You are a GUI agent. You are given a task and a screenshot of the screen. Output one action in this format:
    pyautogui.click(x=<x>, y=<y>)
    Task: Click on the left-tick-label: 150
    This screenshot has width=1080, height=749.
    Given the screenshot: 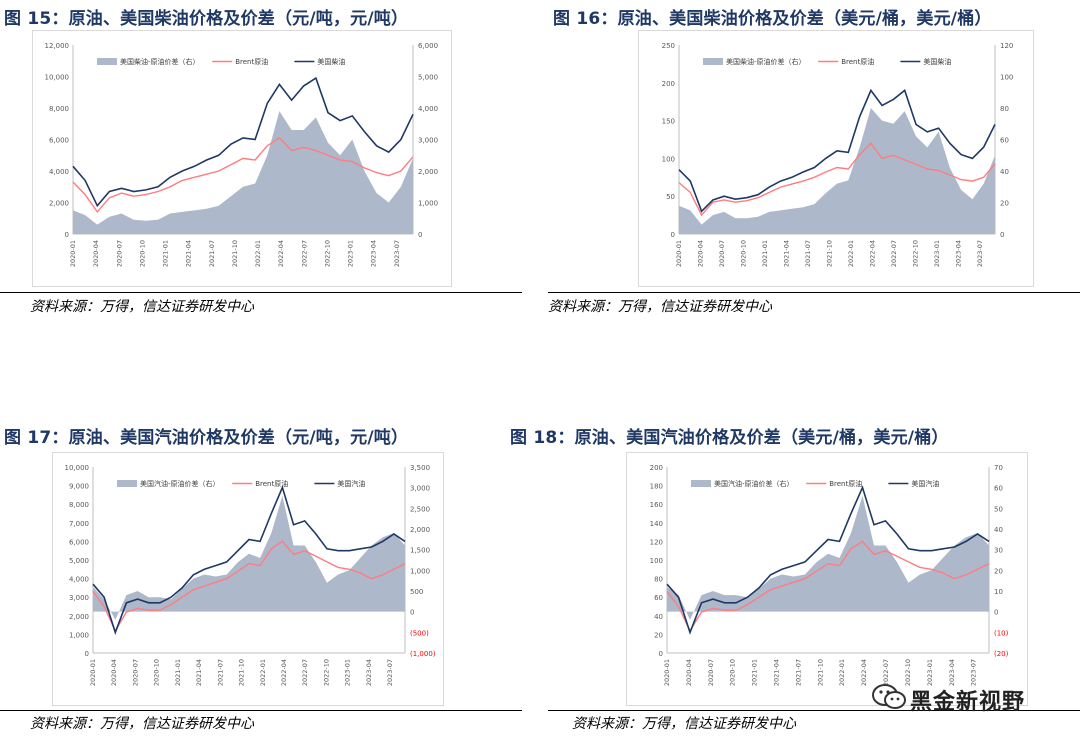 What is the action you would take?
    pyautogui.click(x=668, y=122)
    